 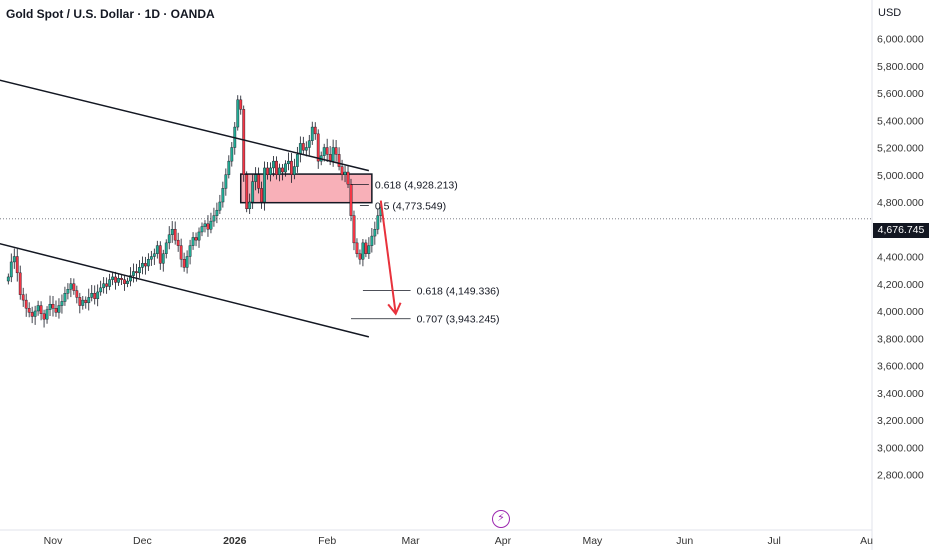 What do you see at coordinates (900, 258) in the screenshot?
I see `y-tick-label: 4,400.000` at bounding box center [900, 258].